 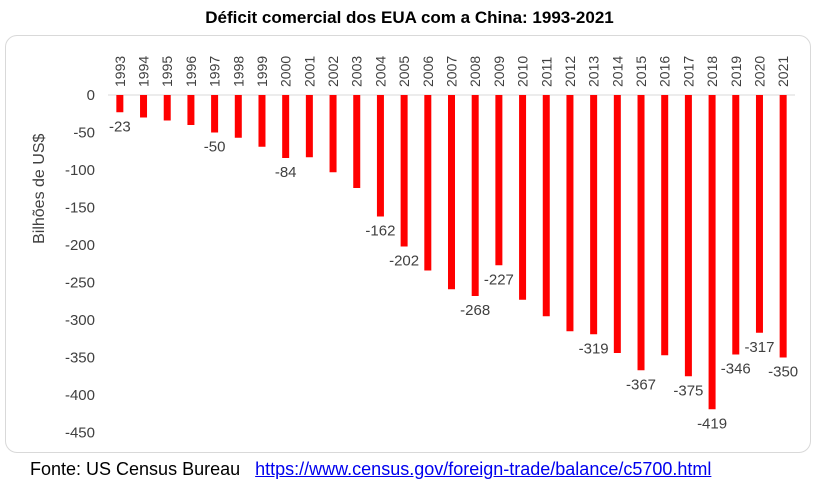 What do you see at coordinates (499, 180) in the screenshot?
I see `bar-2009` at bounding box center [499, 180].